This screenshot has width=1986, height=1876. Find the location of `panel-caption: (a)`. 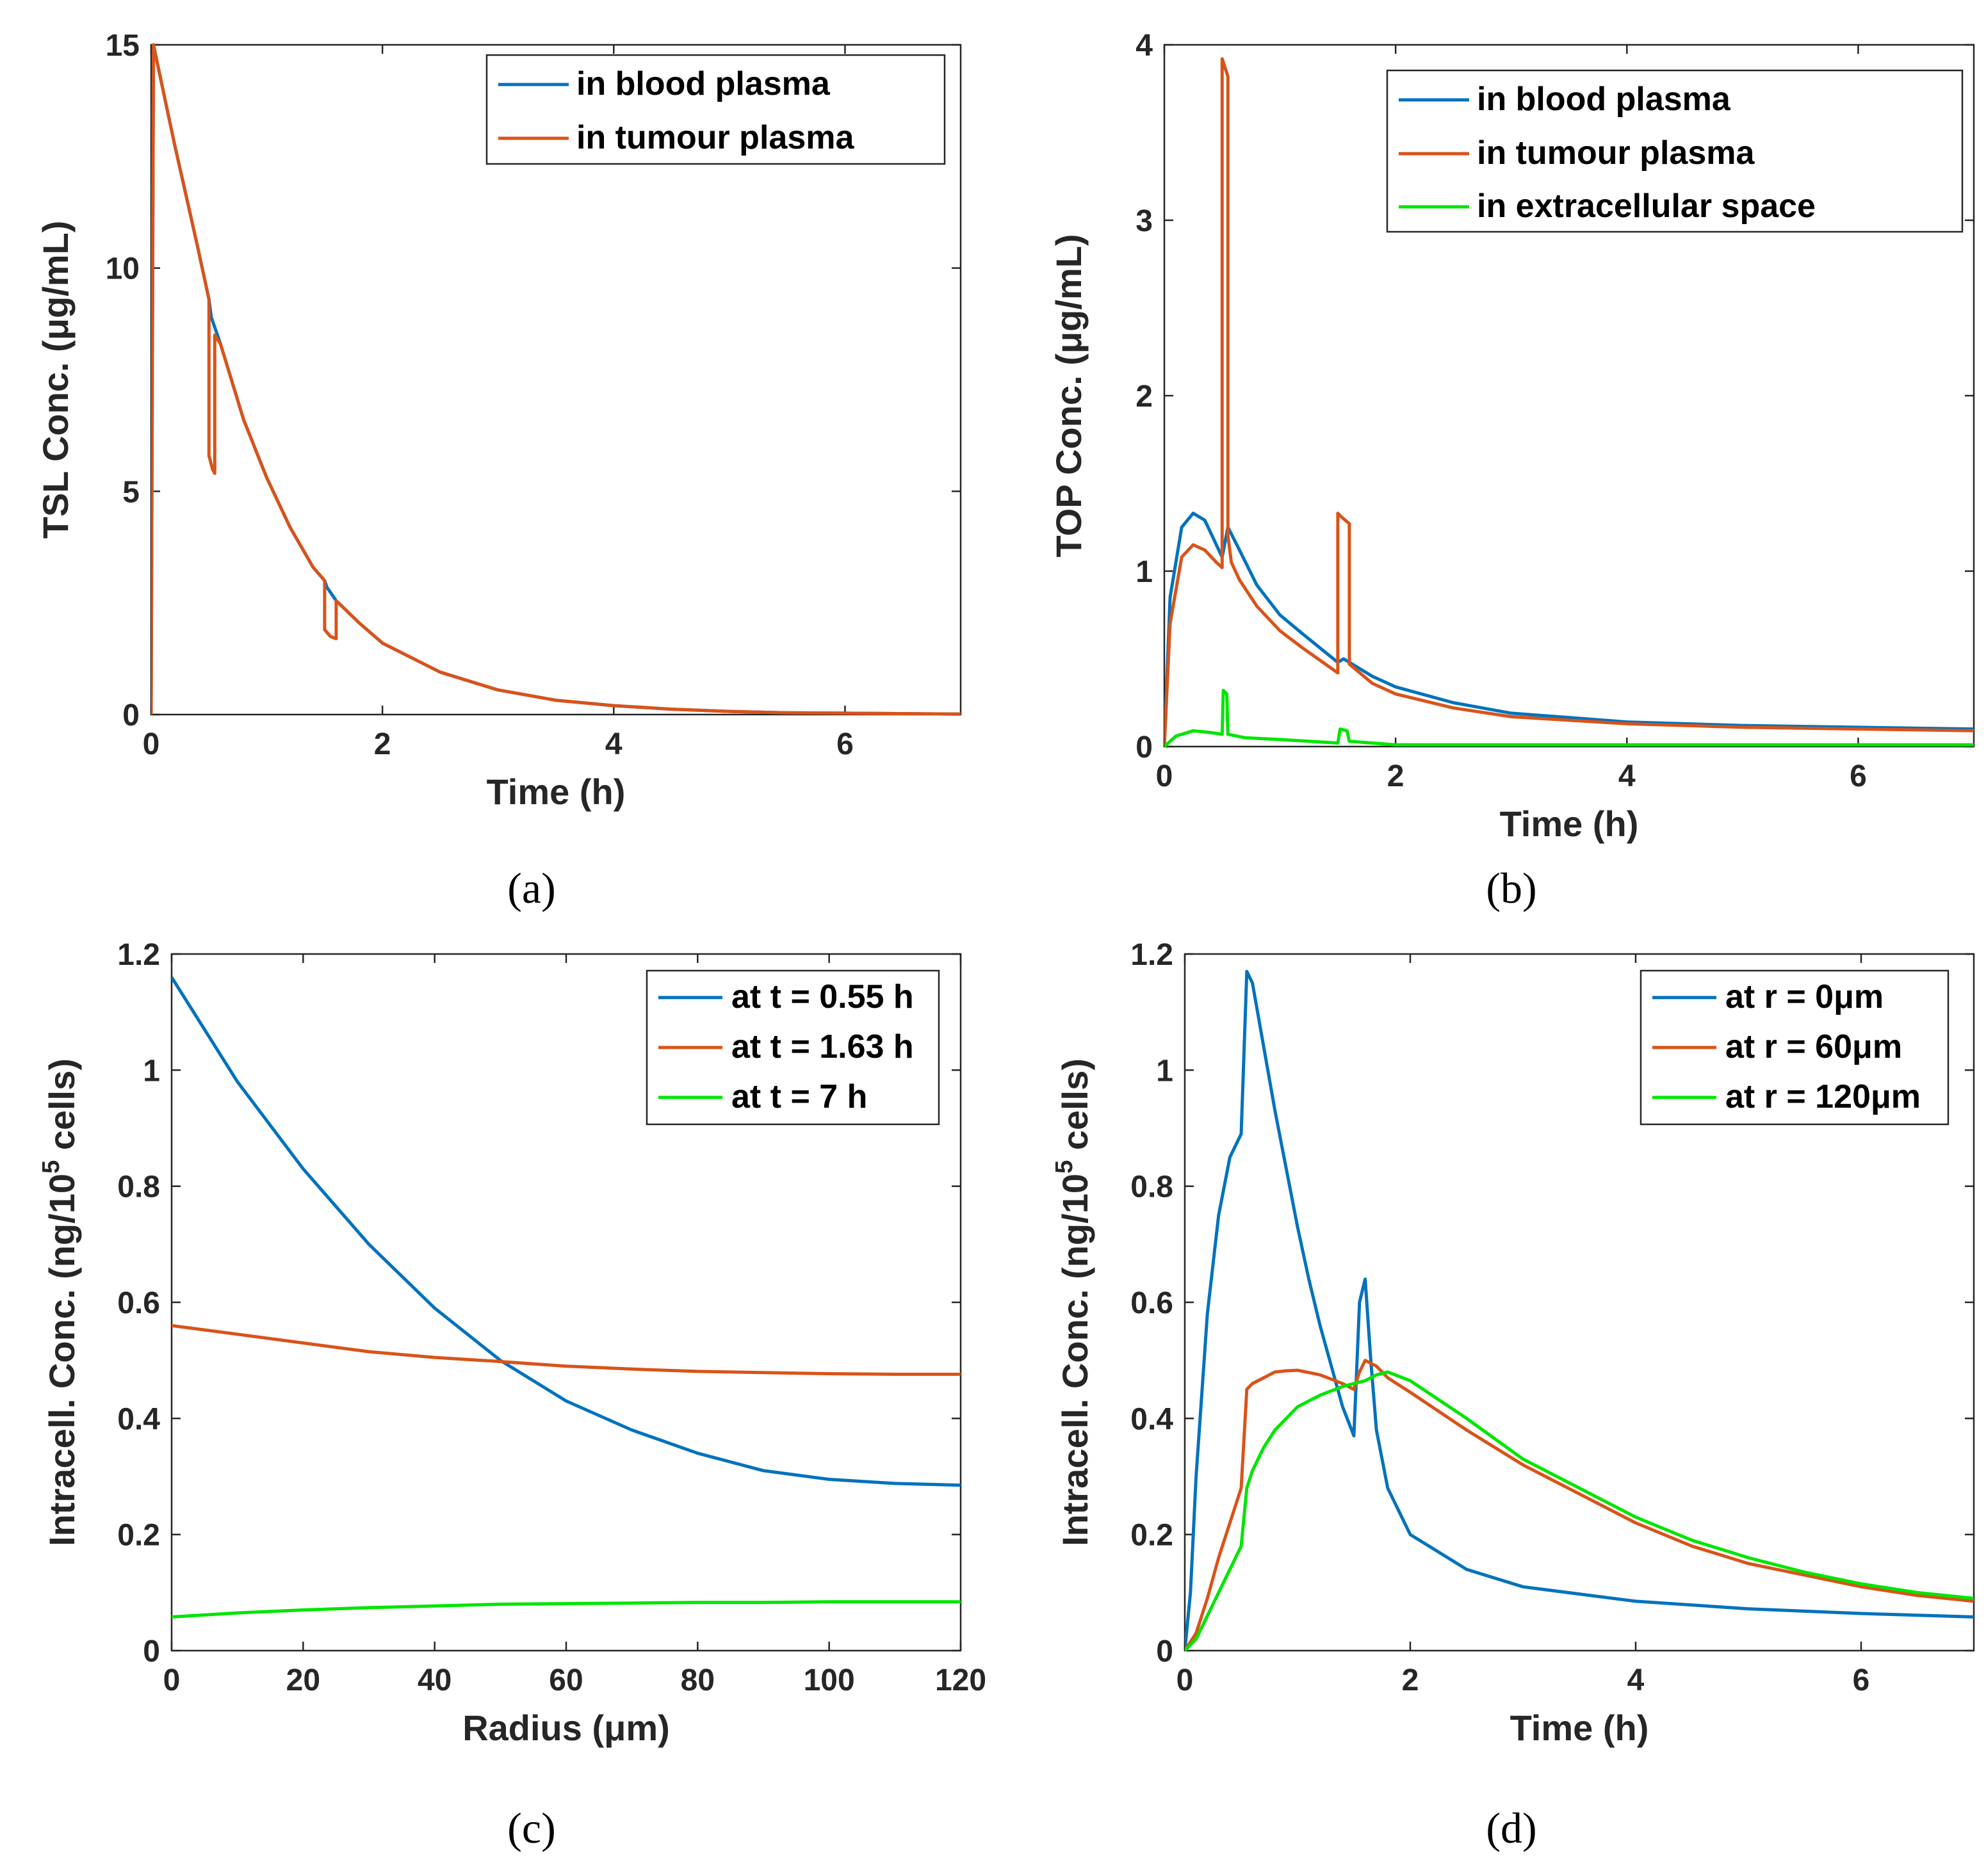

panel-caption: (a) is located at coordinates (531, 888).